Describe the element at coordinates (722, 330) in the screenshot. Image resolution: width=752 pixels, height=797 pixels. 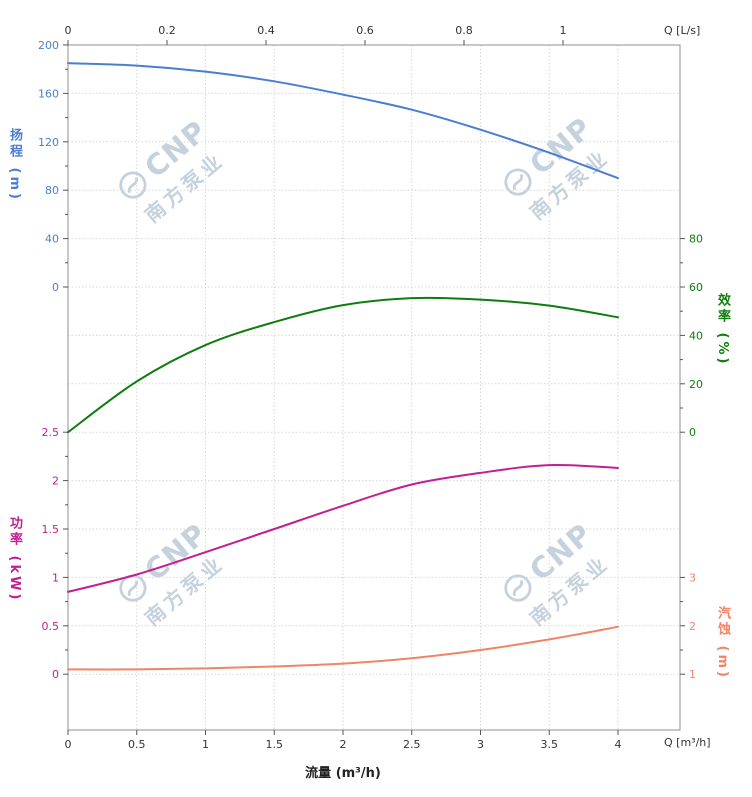
I see `efficiency-axis-title: 效率 (%)` at that location.